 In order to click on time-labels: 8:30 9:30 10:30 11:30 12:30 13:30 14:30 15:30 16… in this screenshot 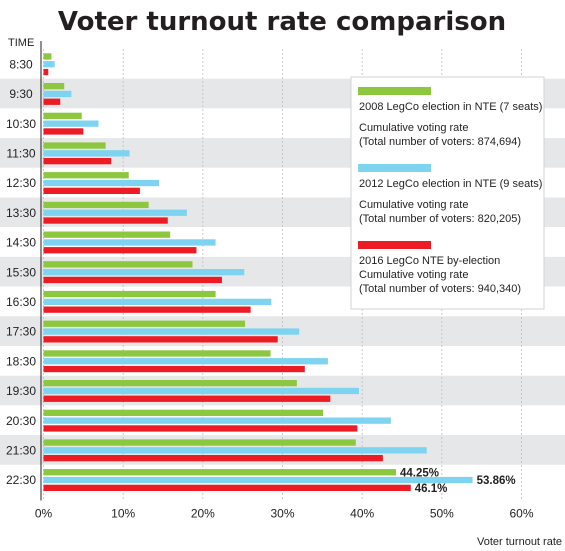, I will do `click(21, 272)`.